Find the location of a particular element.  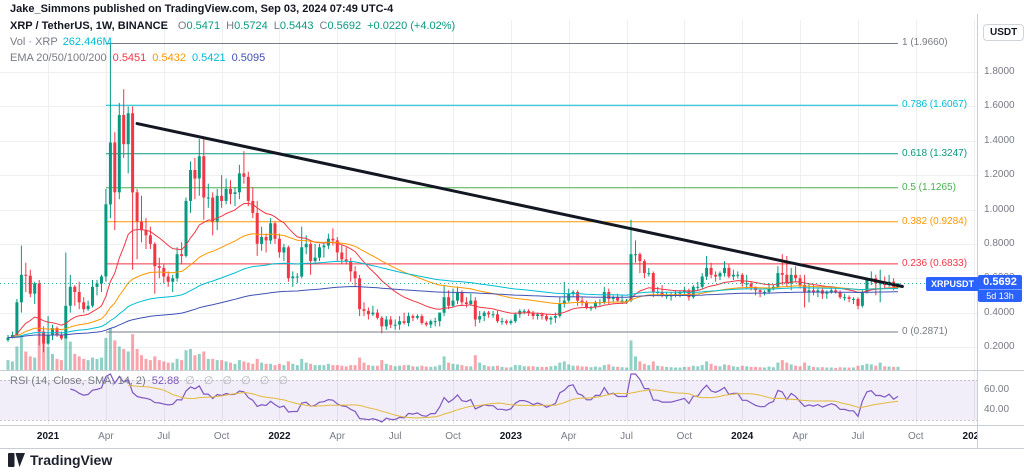

volume-legend: Vol · XRP 262.446M is located at coordinates (61, 42).